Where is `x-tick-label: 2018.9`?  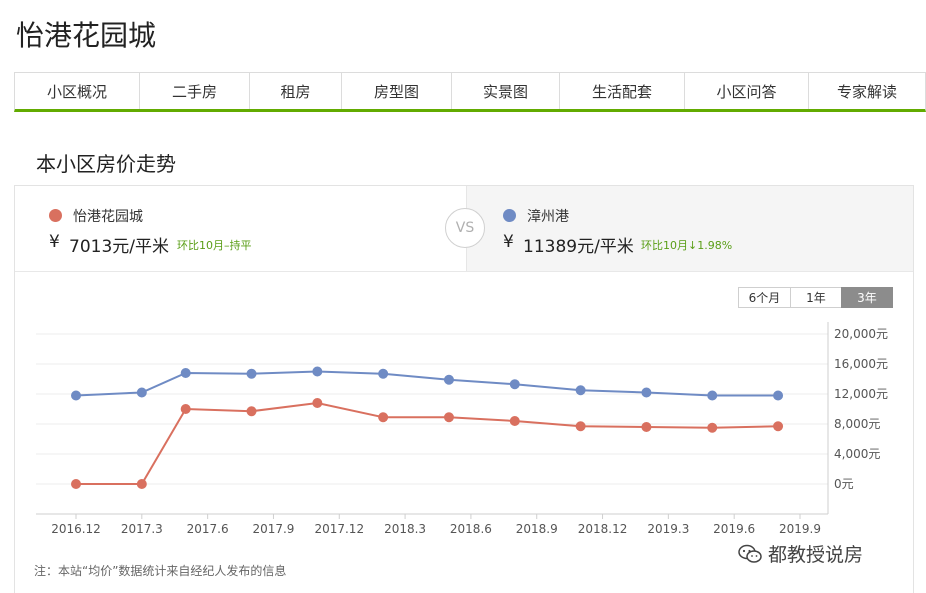 x-tick-label: 2018.9 is located at coordinates (537, 529).